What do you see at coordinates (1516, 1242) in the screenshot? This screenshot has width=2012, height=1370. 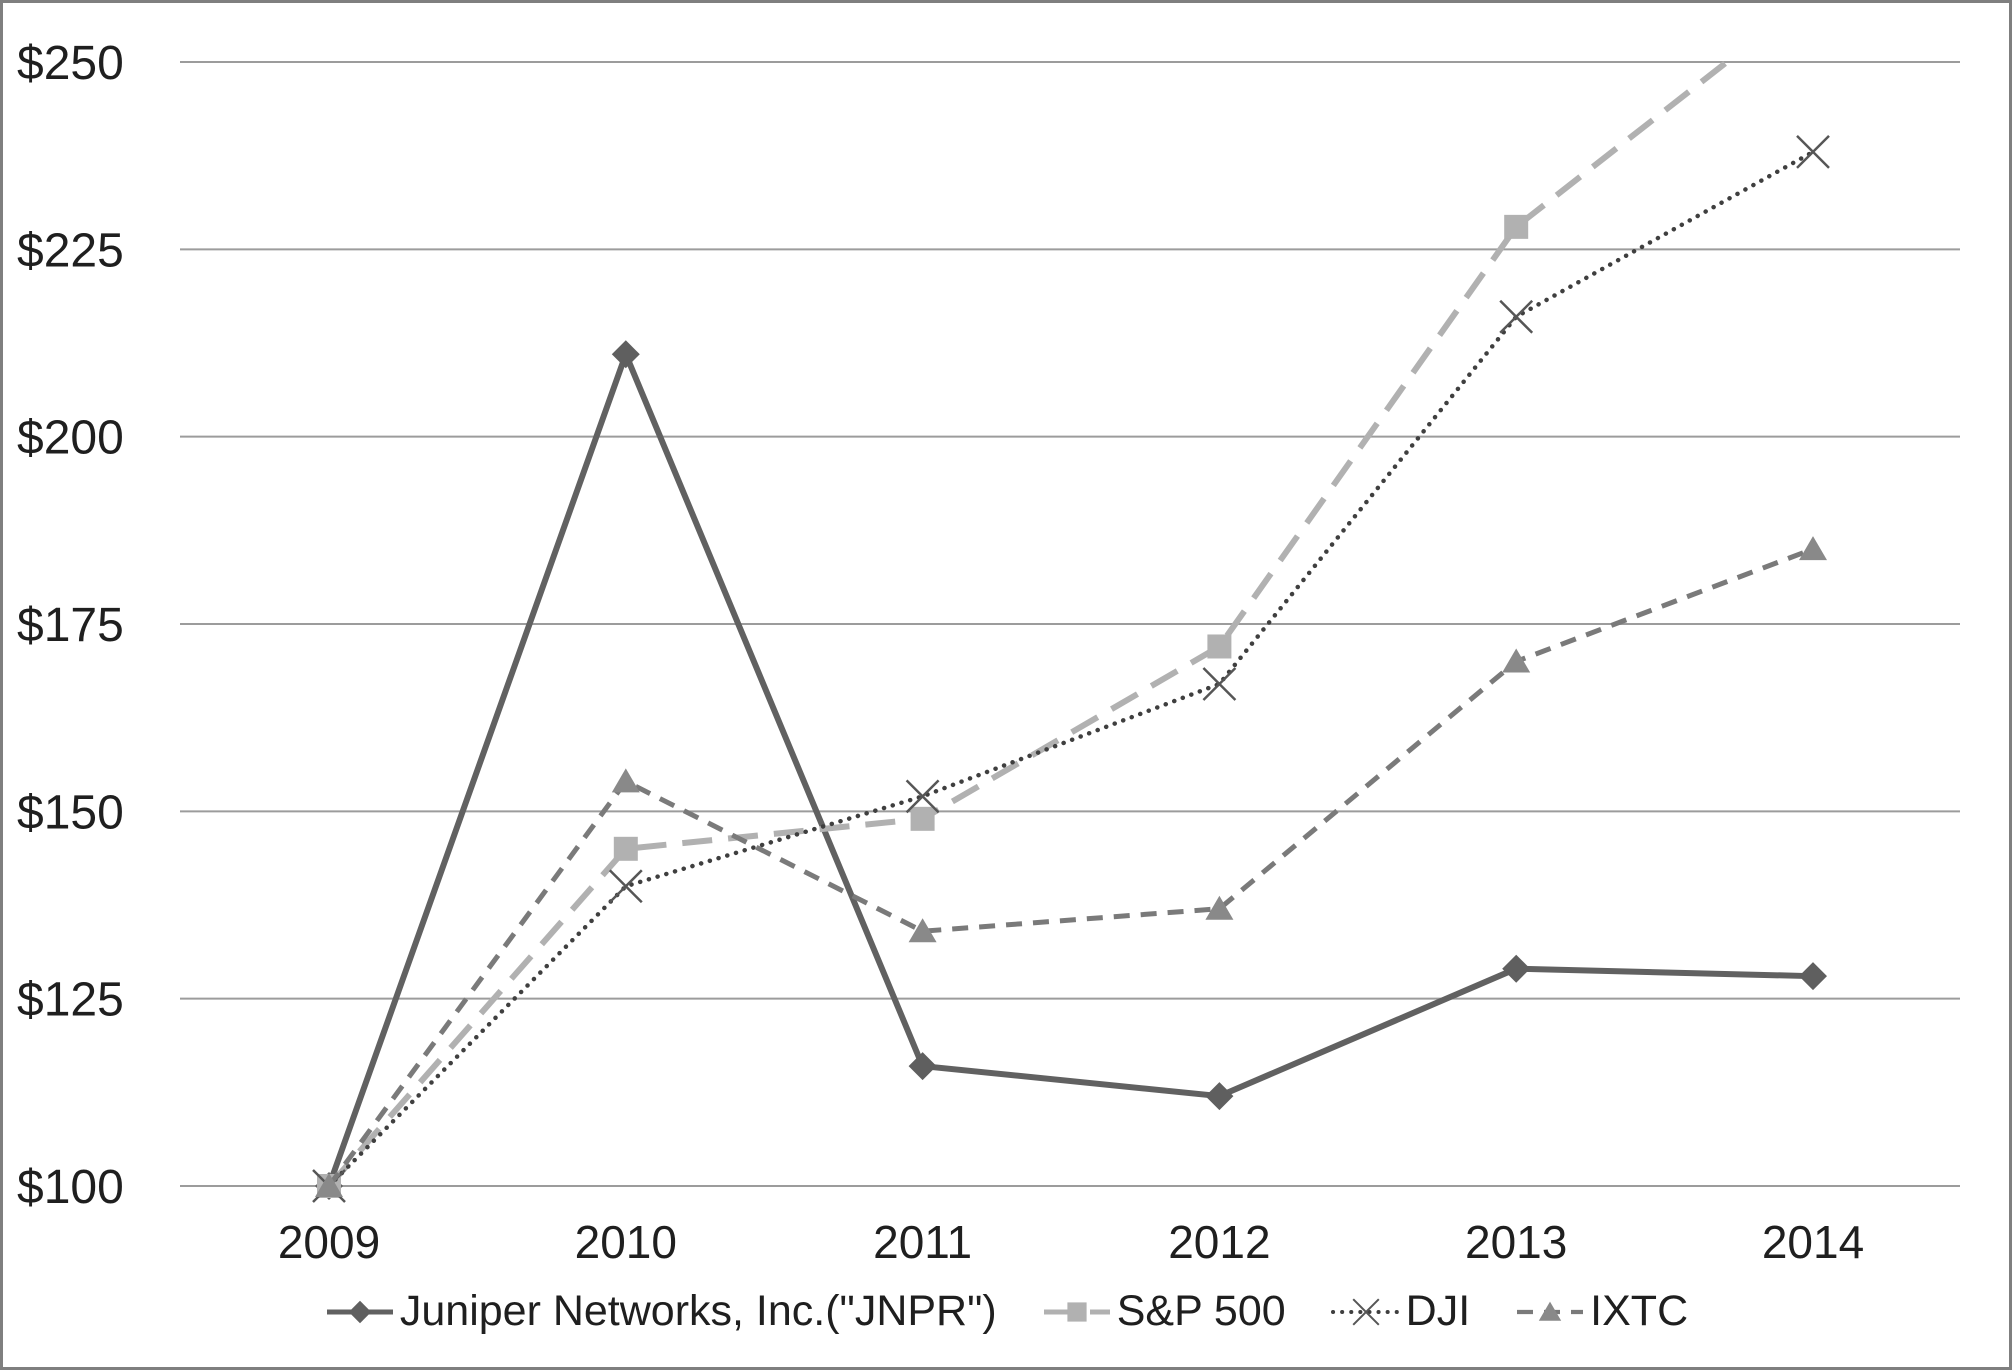 I see `x-axis-label: 2013` at bounding box center [1516, 1242].